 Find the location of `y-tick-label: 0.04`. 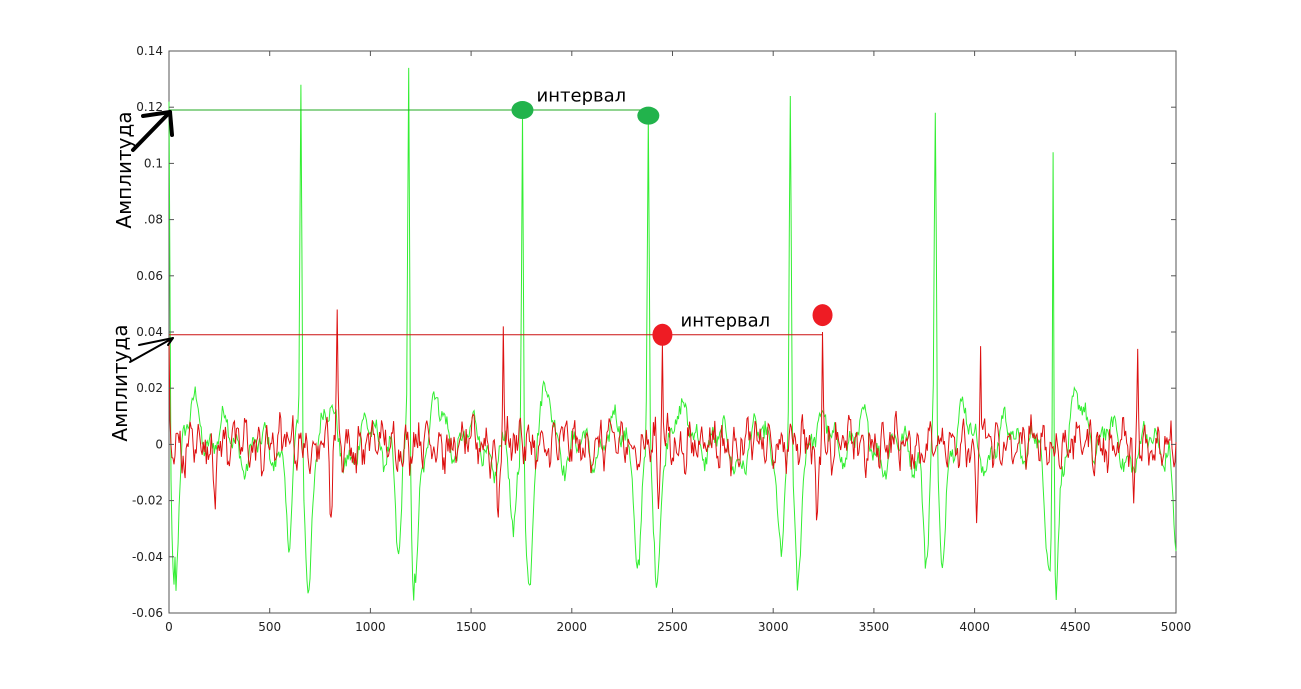

y-tick-label: 0.04 is located at coordinates (149, 332).